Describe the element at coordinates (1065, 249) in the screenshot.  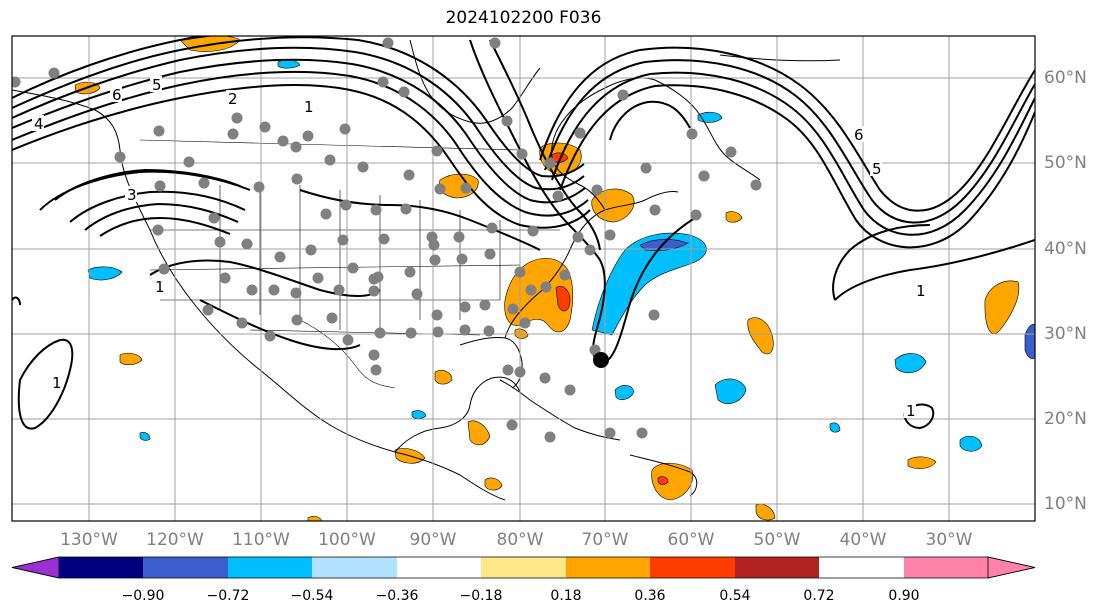
I see `latitude-label: 40°N` at that location.